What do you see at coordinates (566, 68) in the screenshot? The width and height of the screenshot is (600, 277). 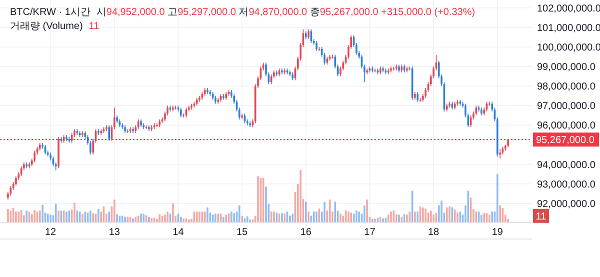 I see `ytick: 99,000,000.0` at bounding box center [566, 68].